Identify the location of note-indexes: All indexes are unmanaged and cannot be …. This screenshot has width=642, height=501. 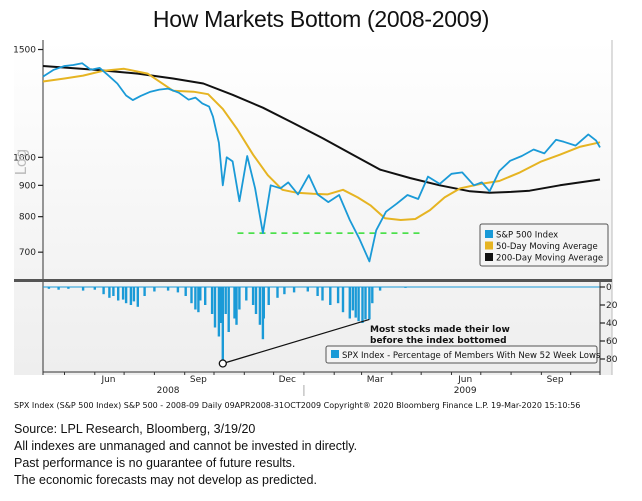
(186, 446).